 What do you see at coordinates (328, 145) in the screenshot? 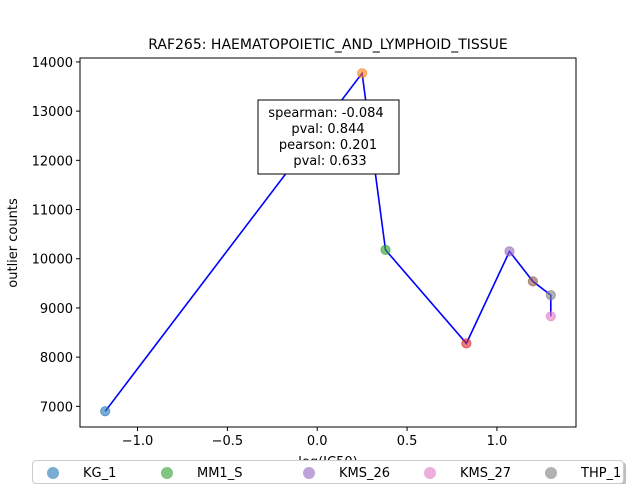
I see `stats-pearson: pearson: 0.201` at bounding box center [328, 145].